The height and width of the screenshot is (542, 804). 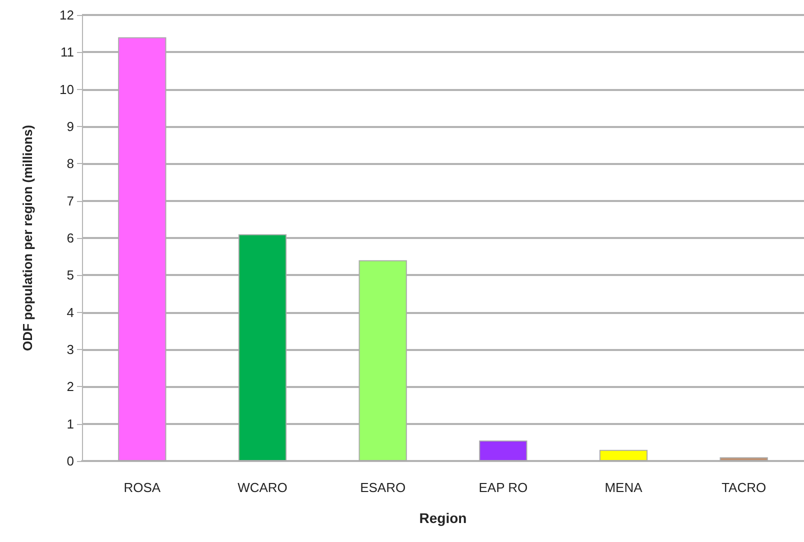 I want to click on y-tick-label: 5, so click(x=70, y=275).